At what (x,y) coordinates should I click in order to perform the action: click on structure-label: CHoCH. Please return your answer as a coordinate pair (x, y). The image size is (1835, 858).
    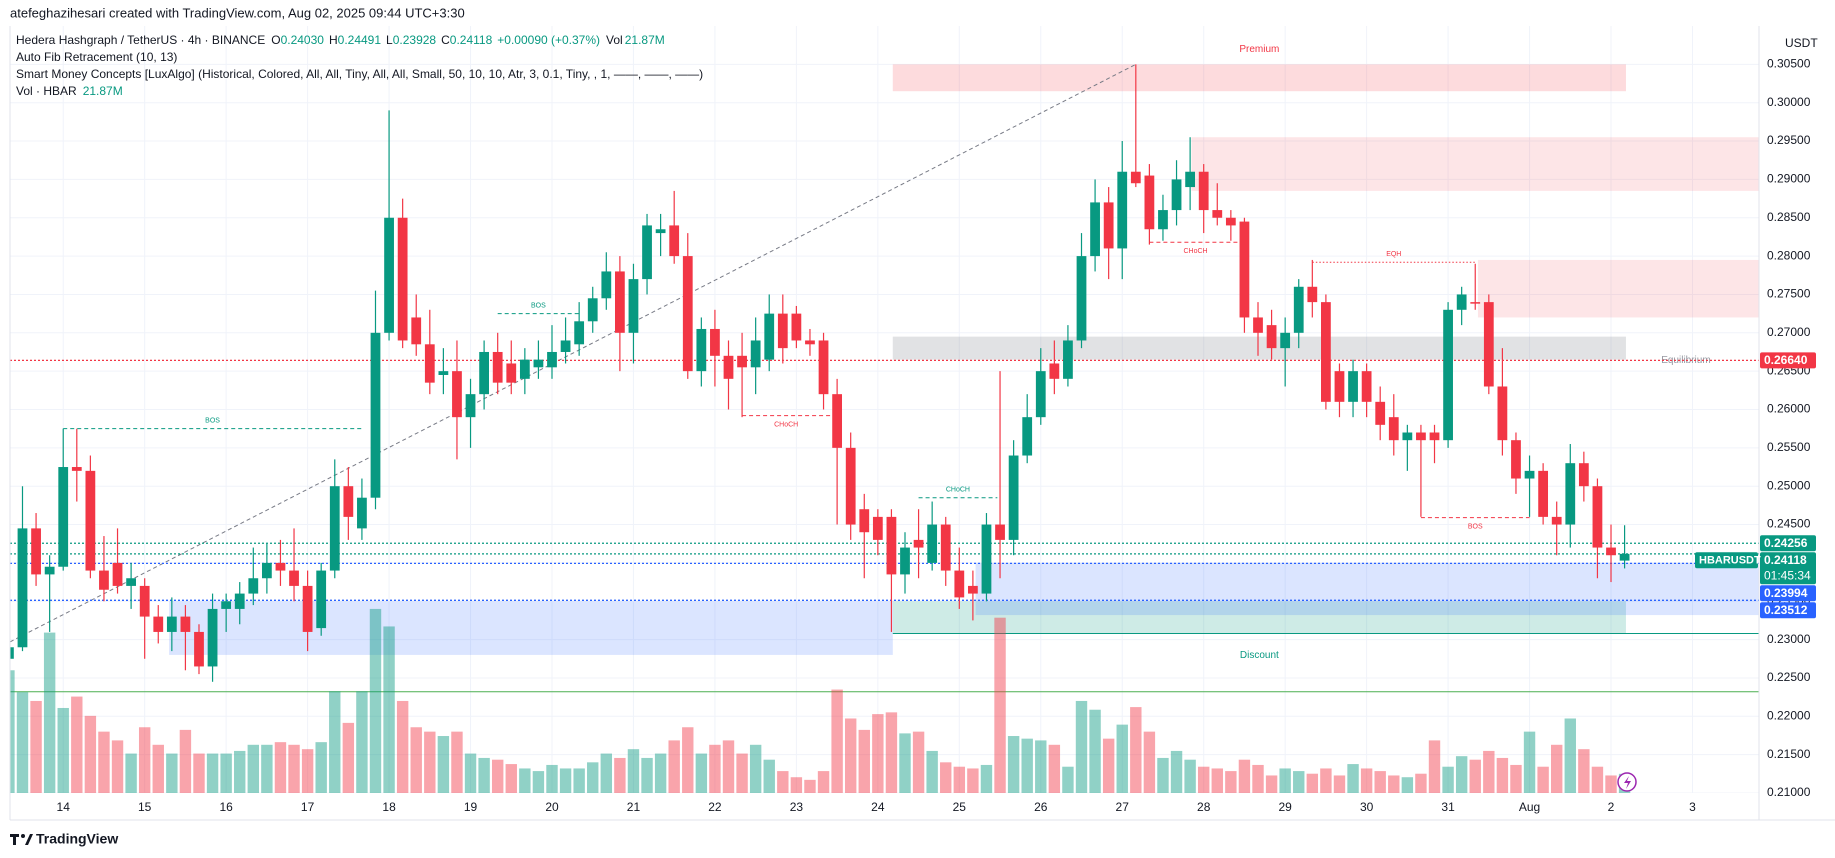
    Looking at the image, I should click on (1195, 251).